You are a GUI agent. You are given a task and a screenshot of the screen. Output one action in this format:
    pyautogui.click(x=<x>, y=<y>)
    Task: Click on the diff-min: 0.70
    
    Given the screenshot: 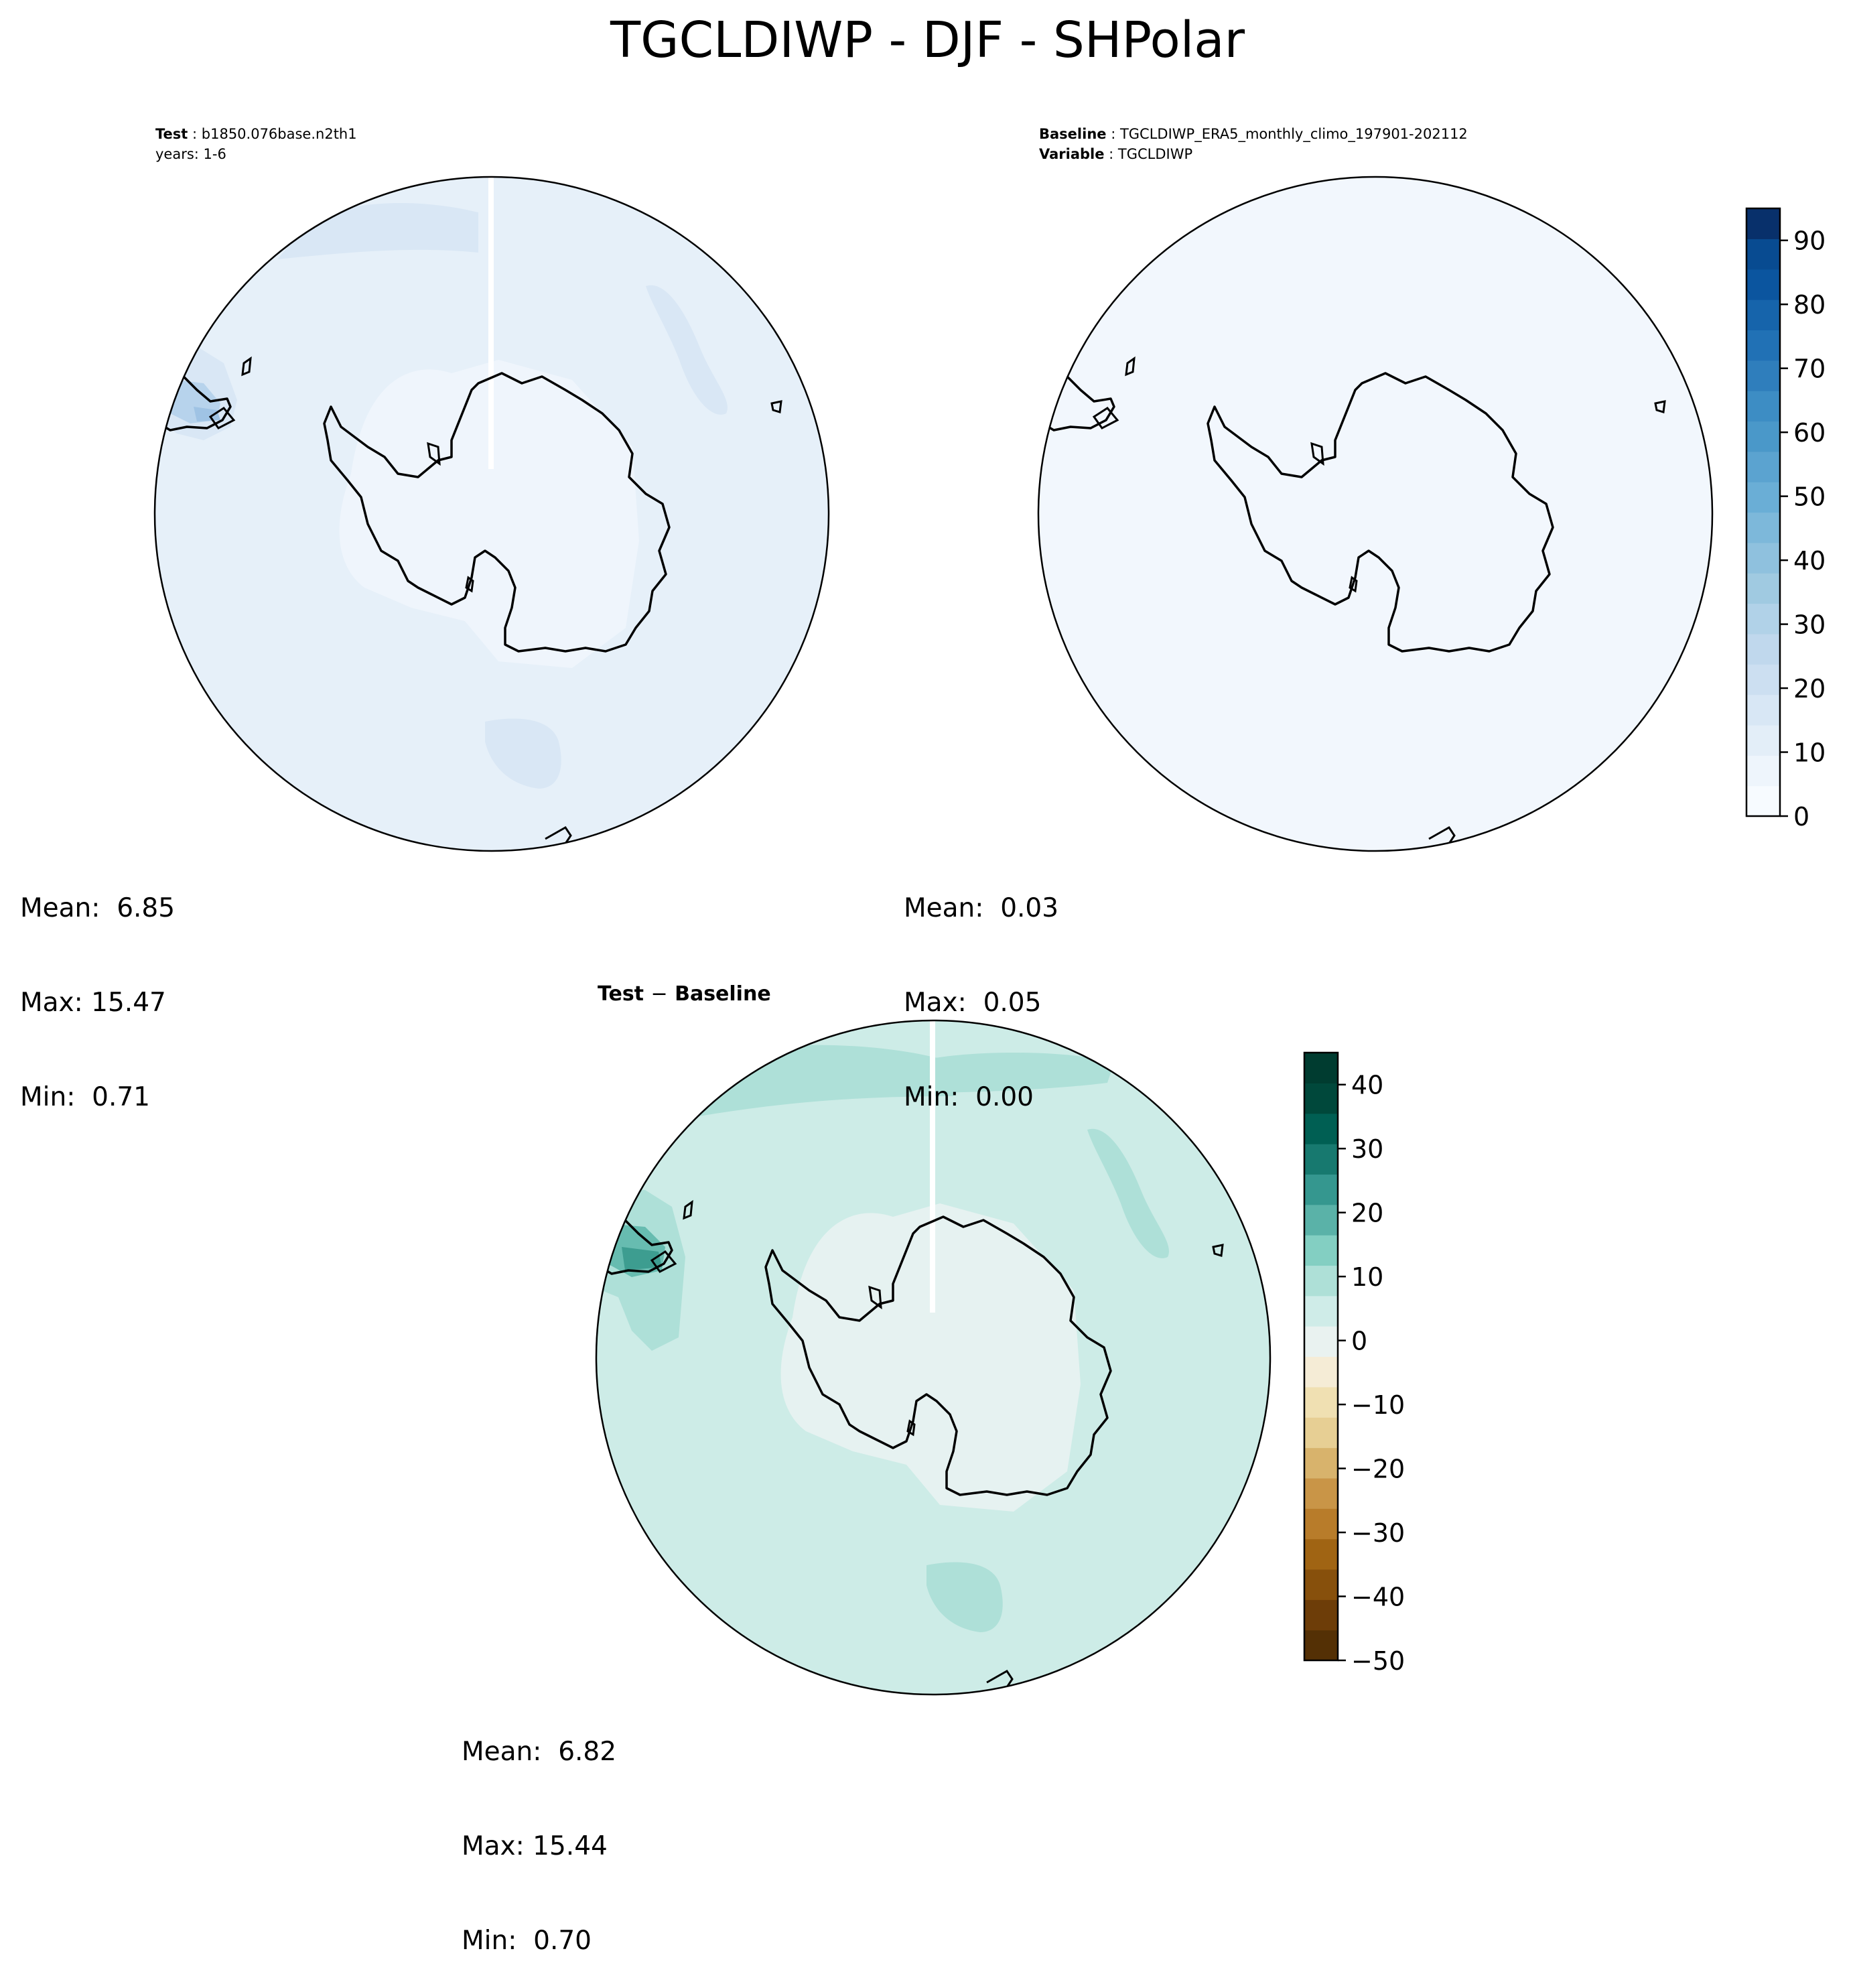 What is the action you would take?
    pyautogui.click(x=562, y=1941)
    